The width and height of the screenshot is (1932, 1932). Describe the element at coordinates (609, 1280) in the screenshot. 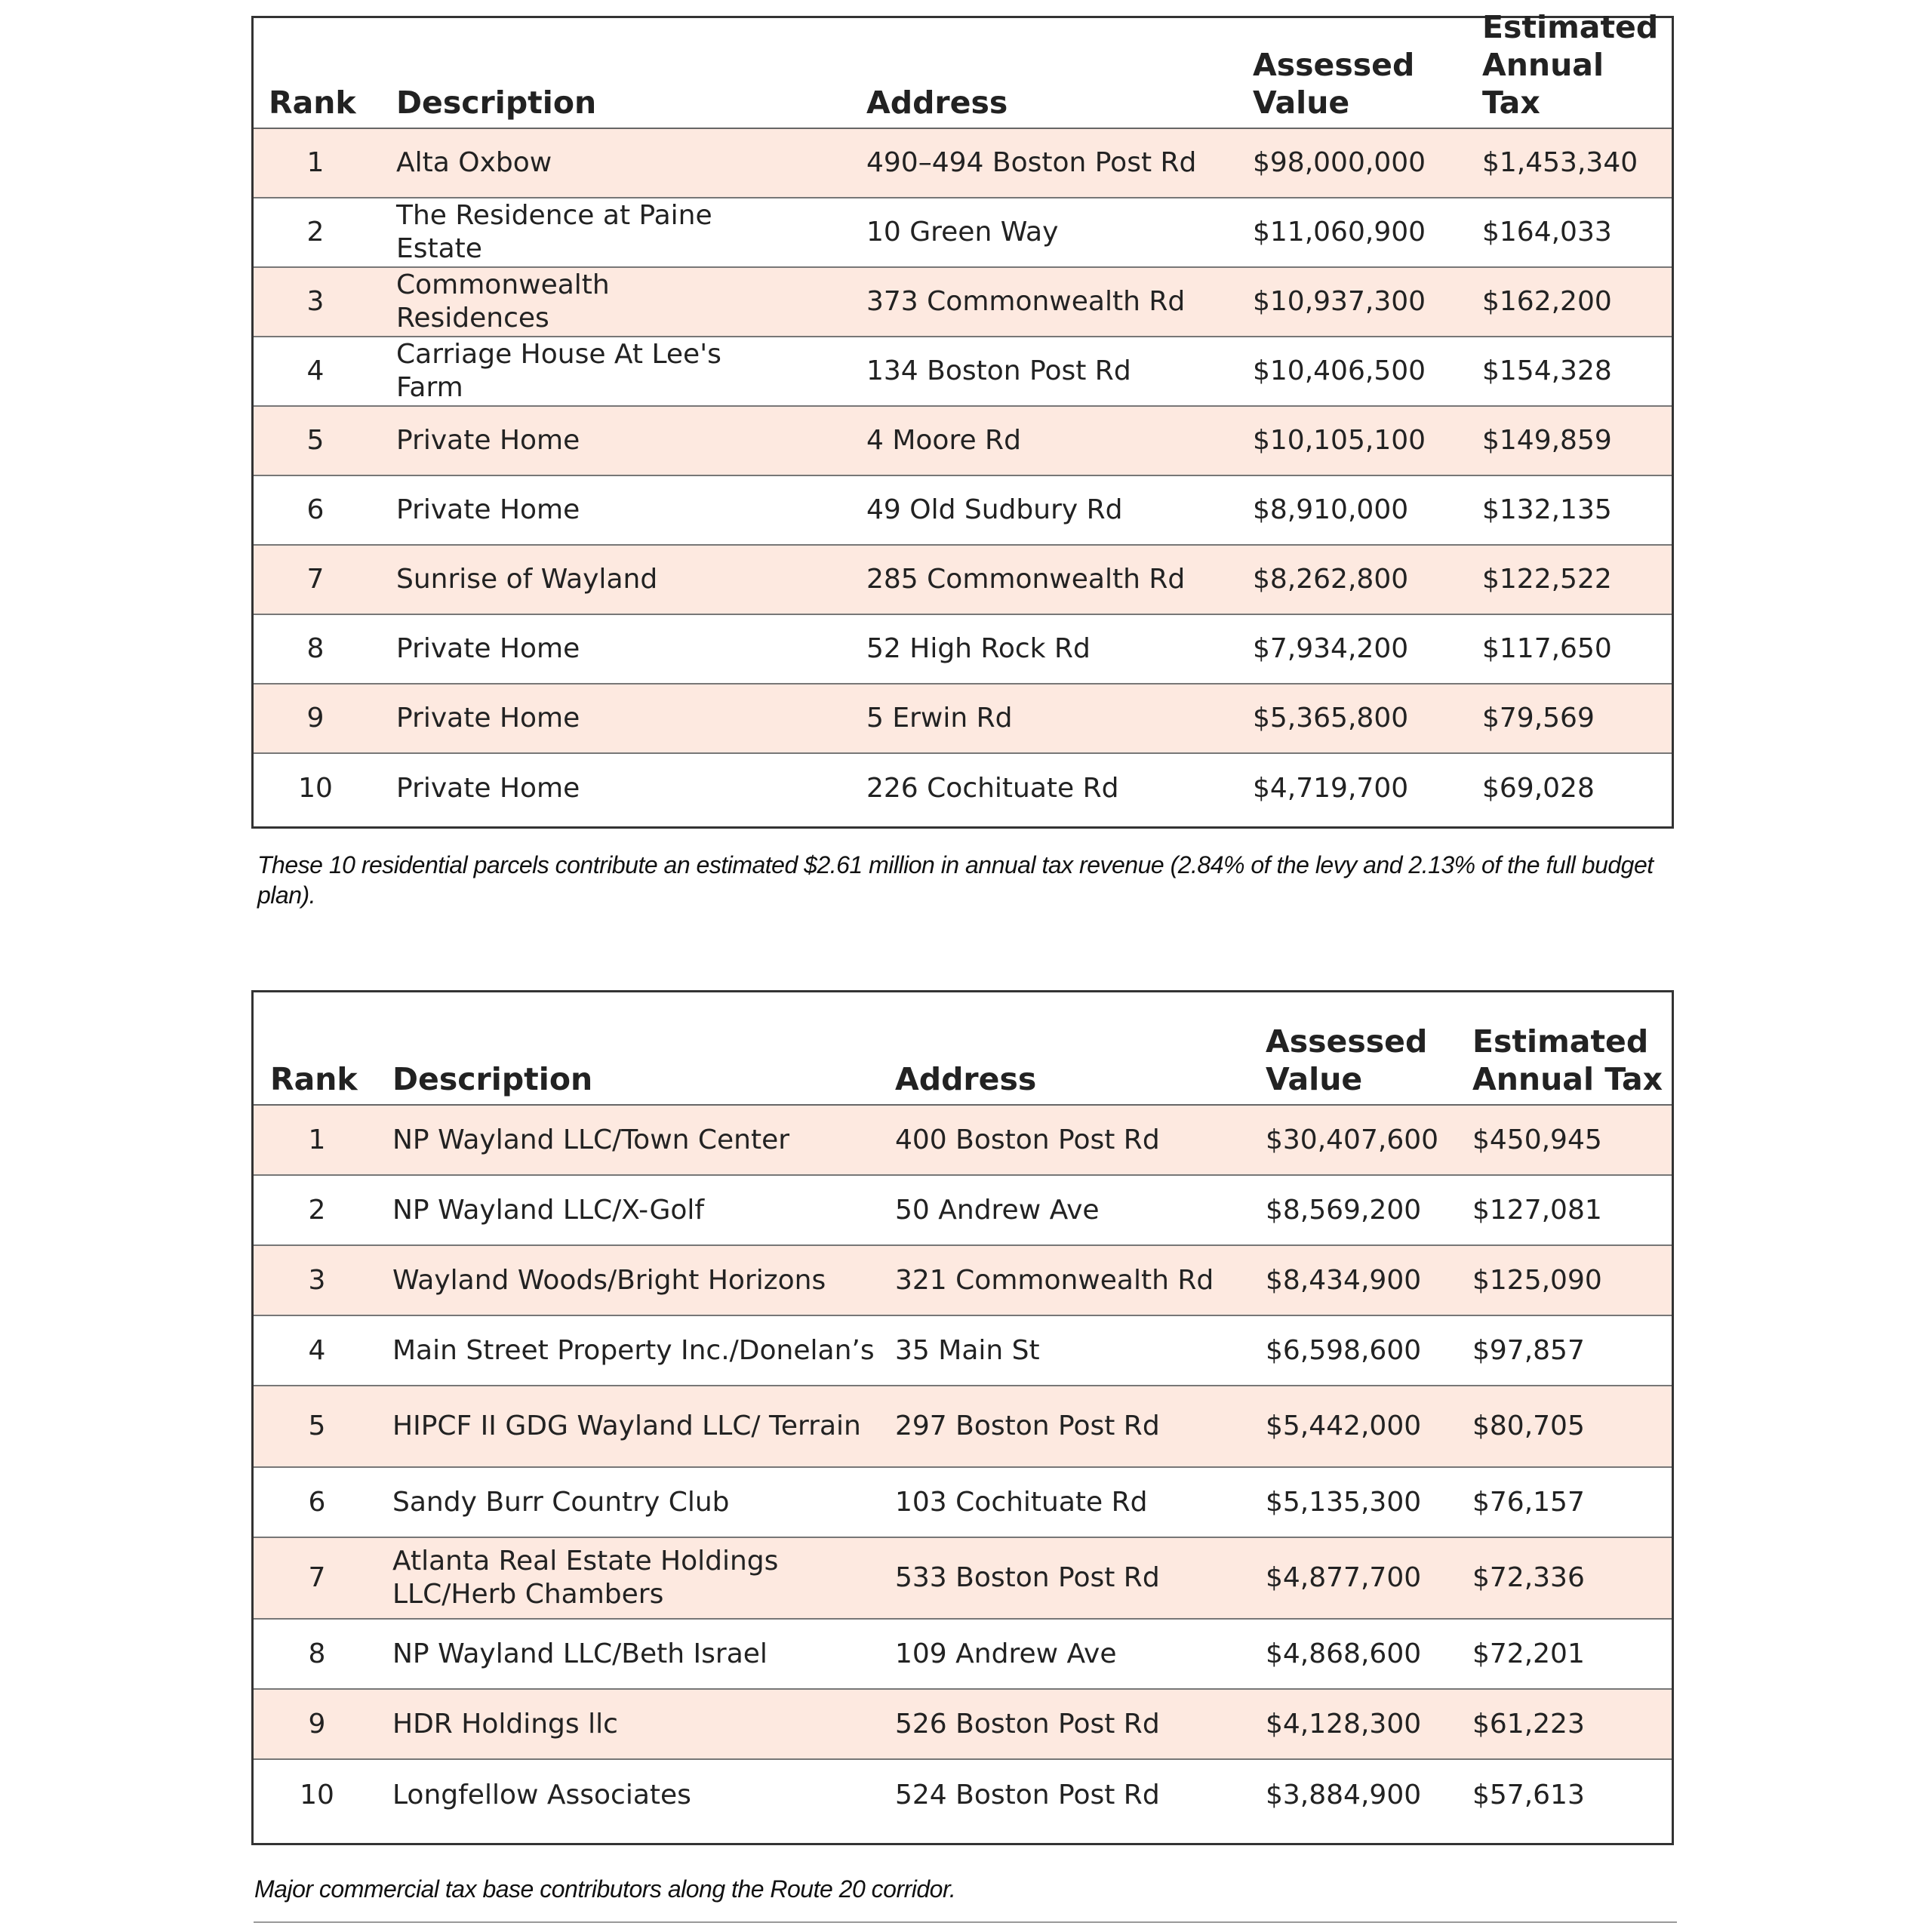

I see `cell-description: Wayland Woods/Bright Horizons` at that location.